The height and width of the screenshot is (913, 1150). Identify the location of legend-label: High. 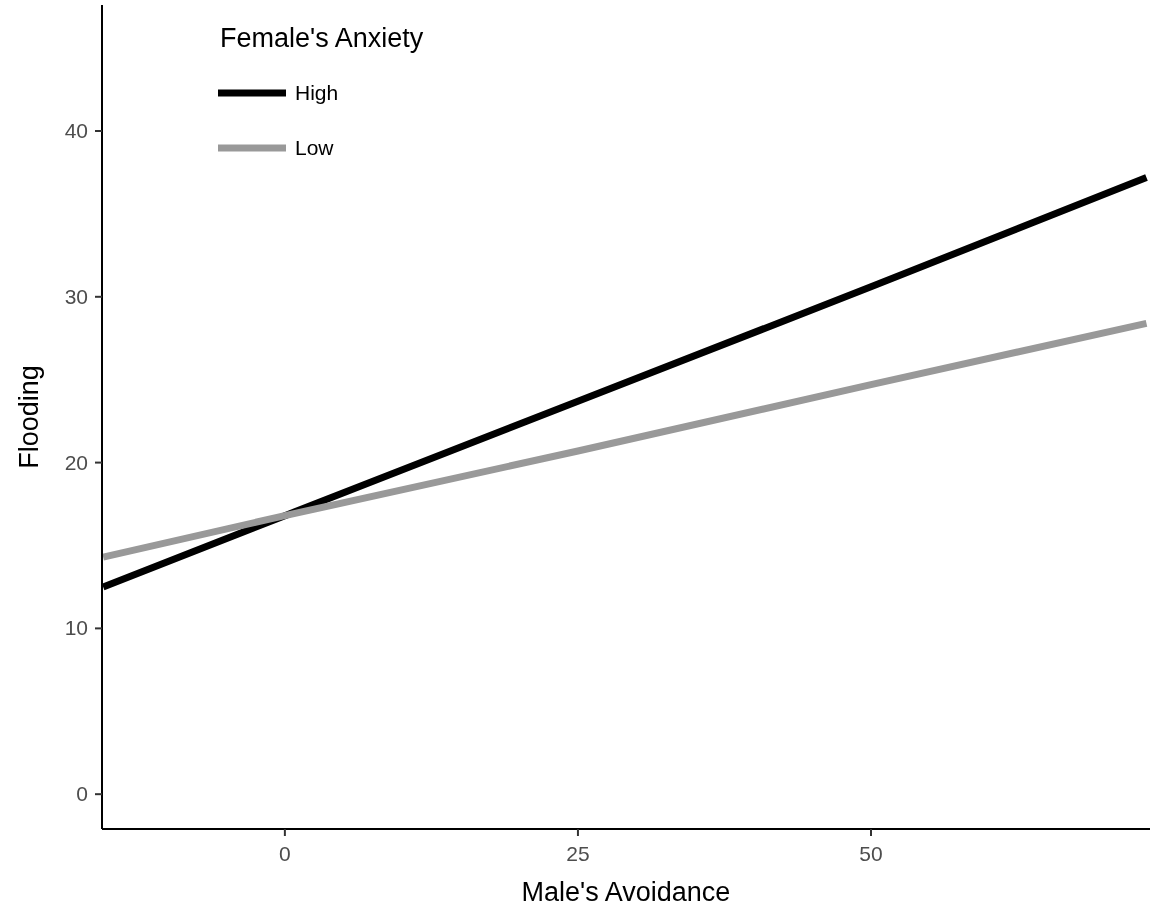
(317, 92).